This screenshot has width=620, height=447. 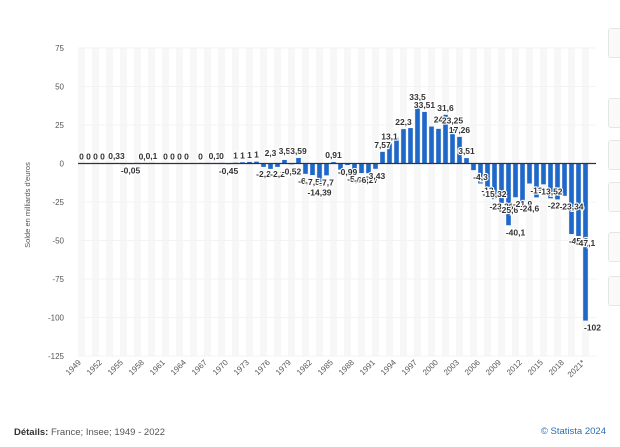 What do you see at coordinates (220, 367) in the screenshot?
I see `x-tick-label: 1970` at bounding box center [220, 367].